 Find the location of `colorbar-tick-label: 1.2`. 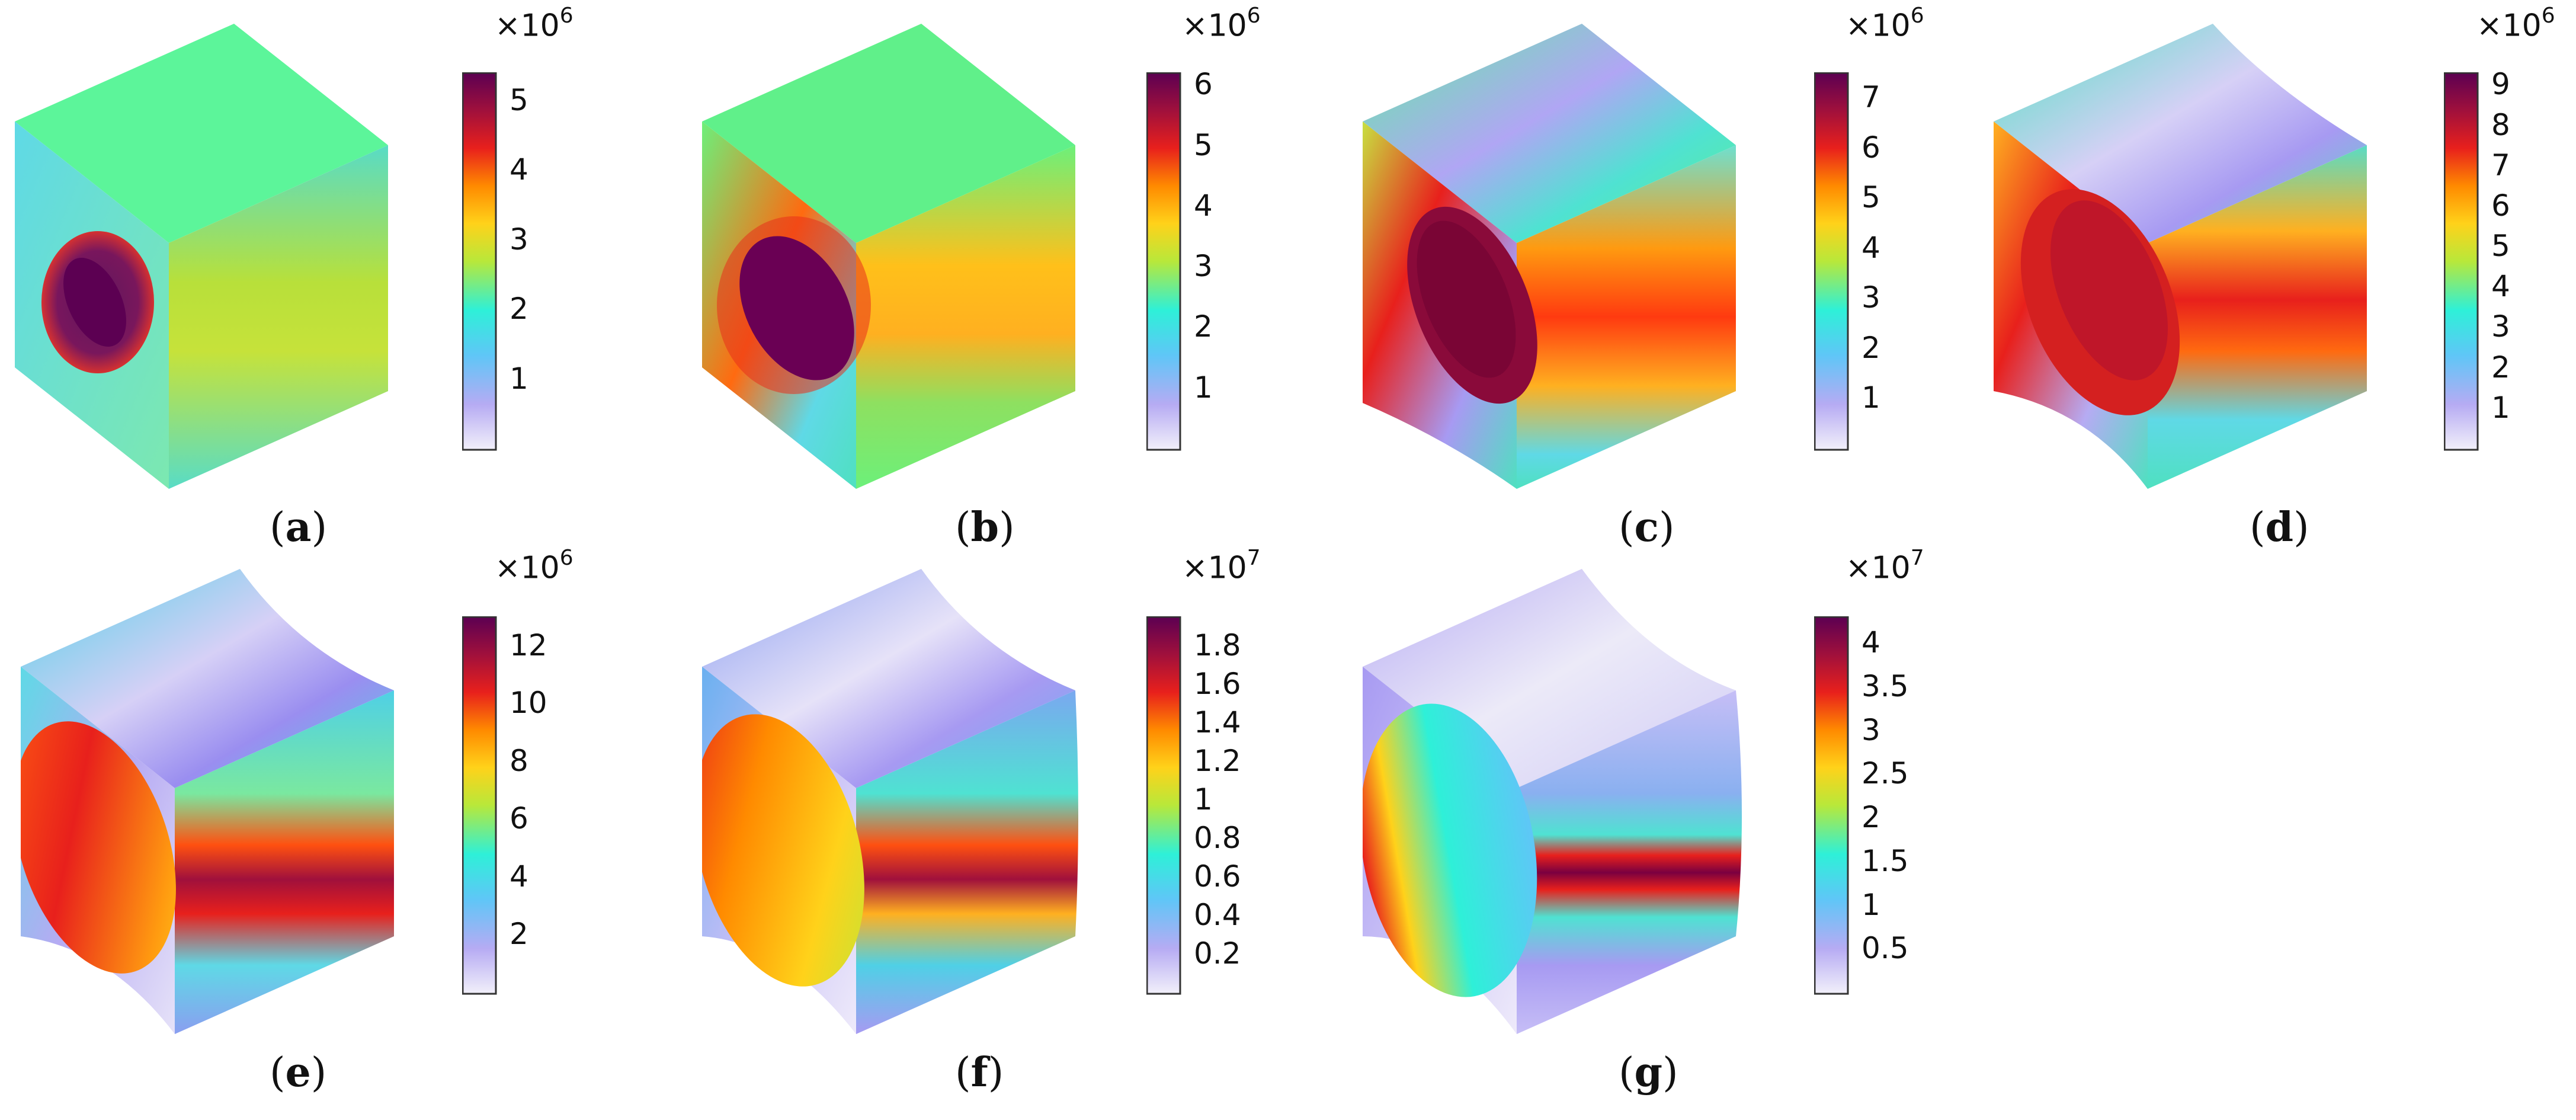

colorbar-tick-label: 1.2 is located at coordinates (1217, 760).